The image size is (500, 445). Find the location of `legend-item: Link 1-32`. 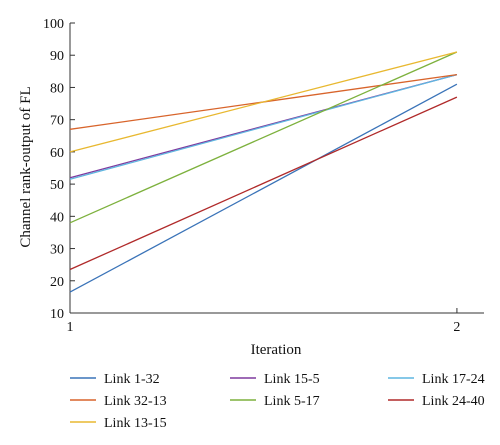

legend-item: Link 1-32 is located at coordinates (115, 379).